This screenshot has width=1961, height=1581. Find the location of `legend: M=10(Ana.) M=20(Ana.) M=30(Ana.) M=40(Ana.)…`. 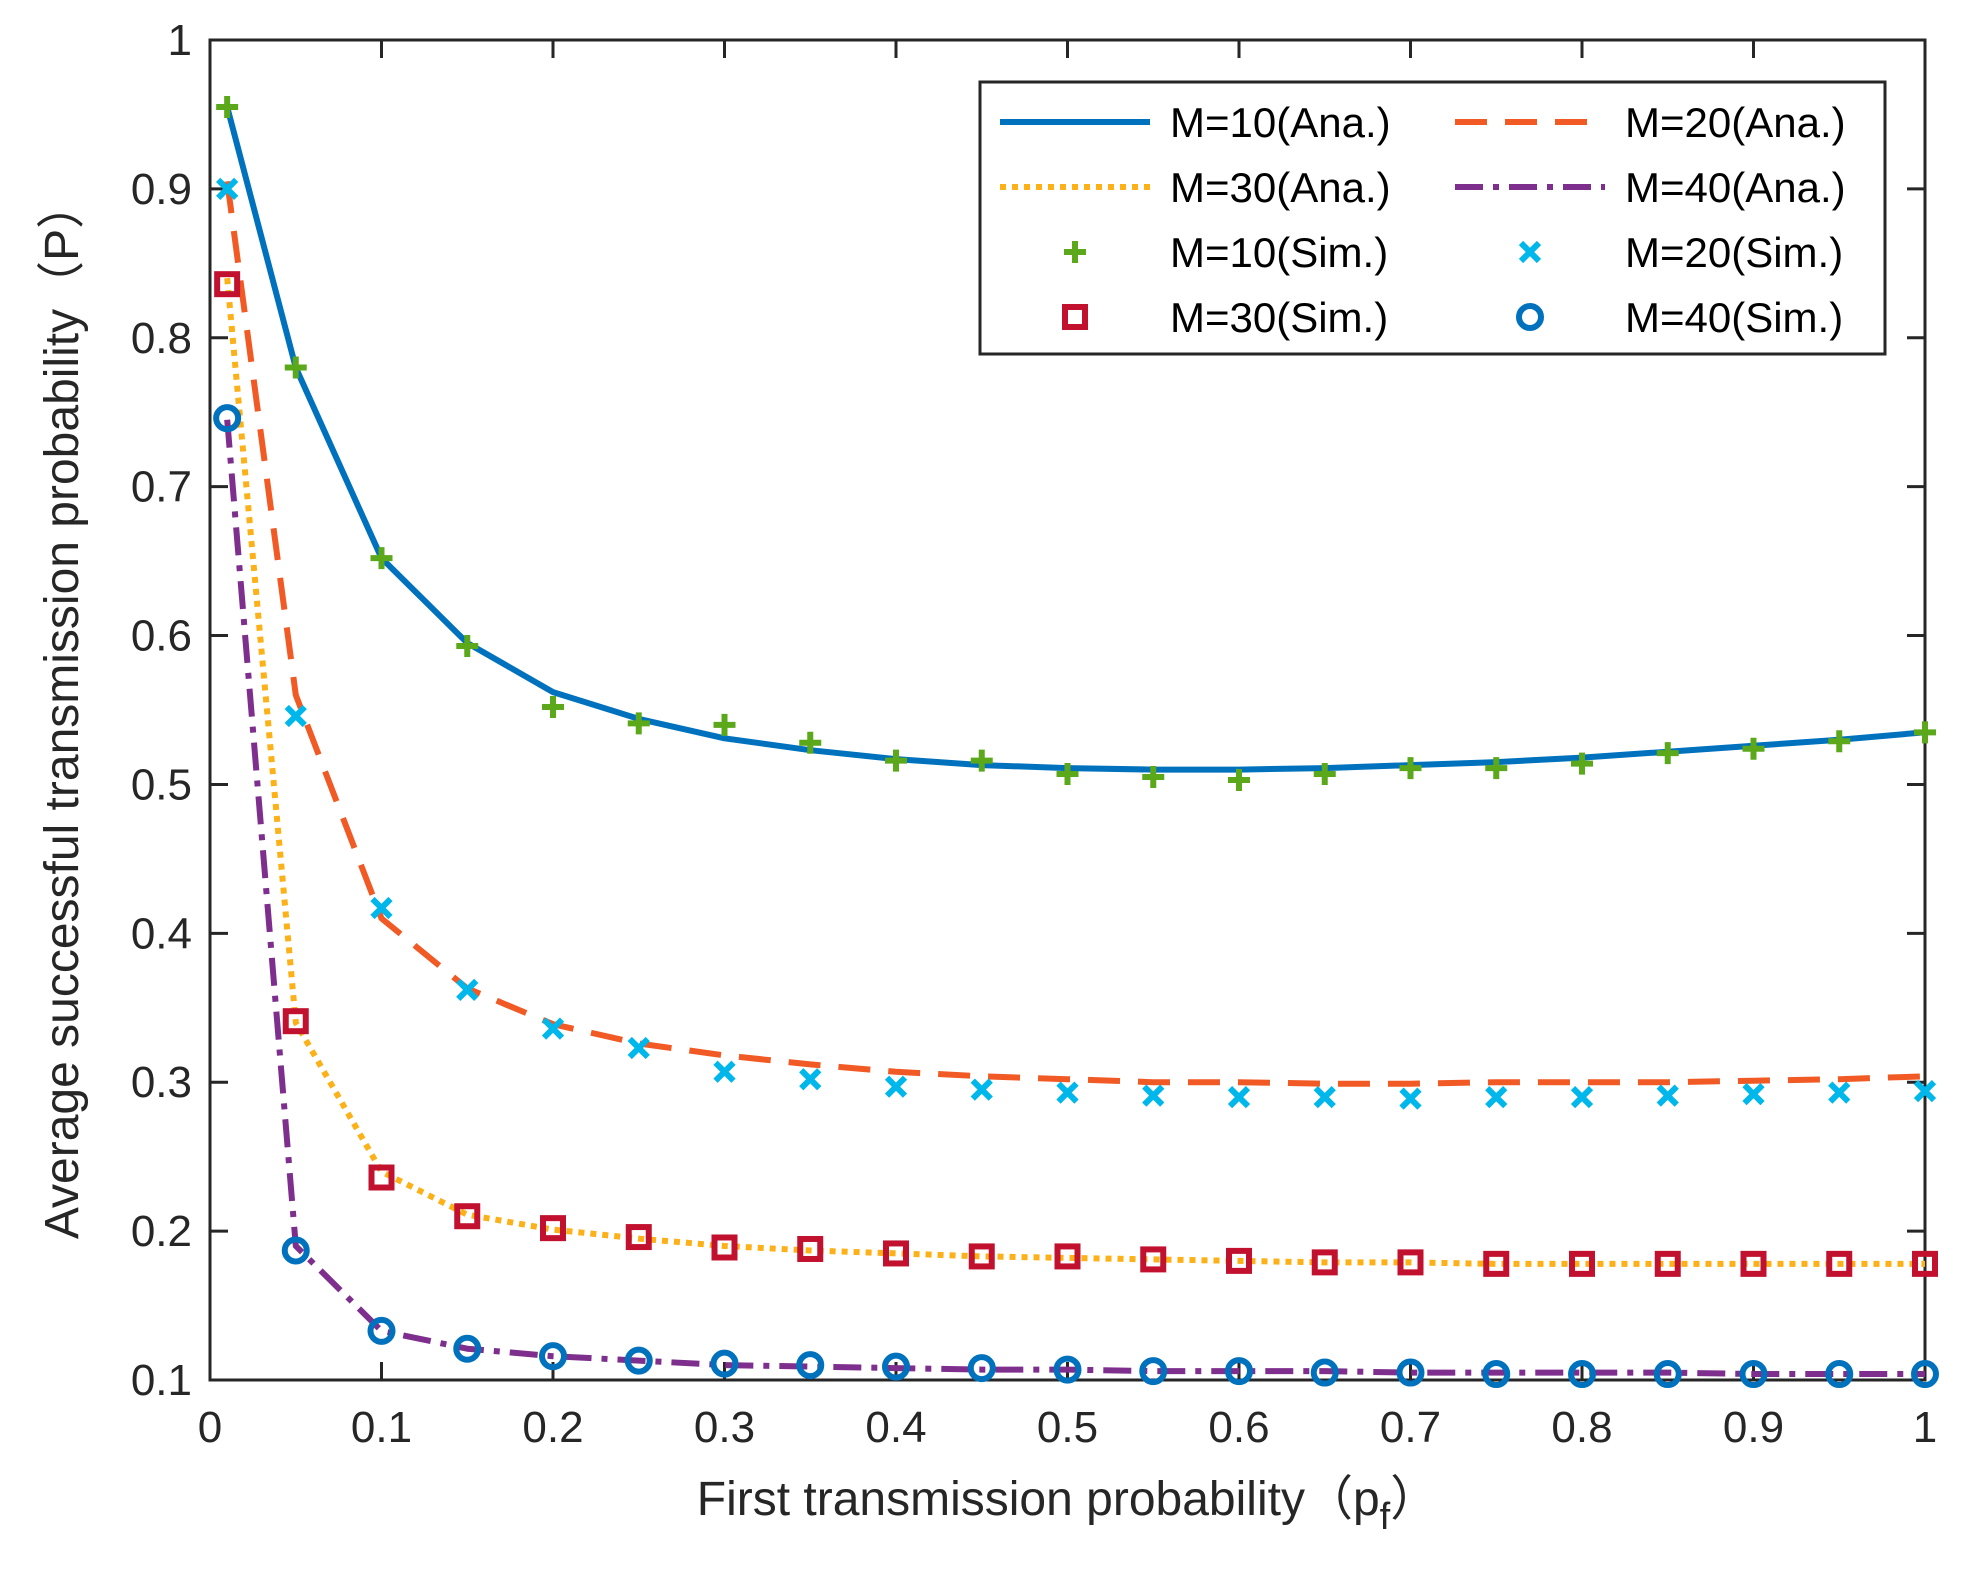

legend: M=10(Ana.) M=20(Ana.) M=30(Ana.) M=40(Ana.)… is located at coordinates (1432, 218).